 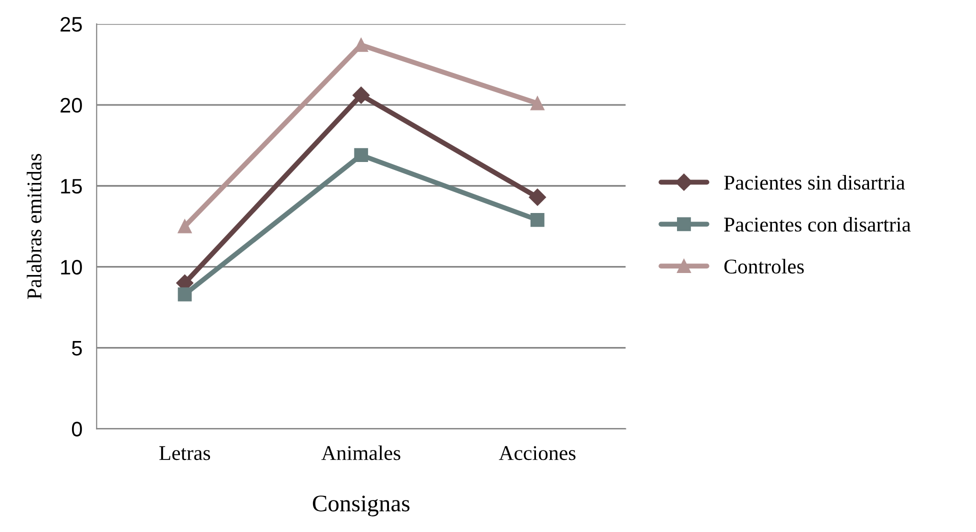 What do you see at coordinates (77, 348) in the screenshot?
I see `y-tick-label: 5` at bounding box center [77, 348].